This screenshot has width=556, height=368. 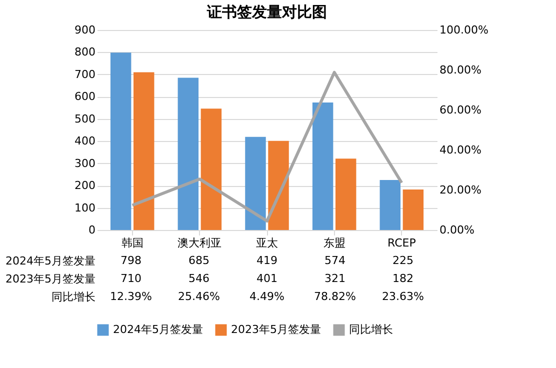 I want to click on legend-label: 2023年5月签发量, so click(x=276, y=329).